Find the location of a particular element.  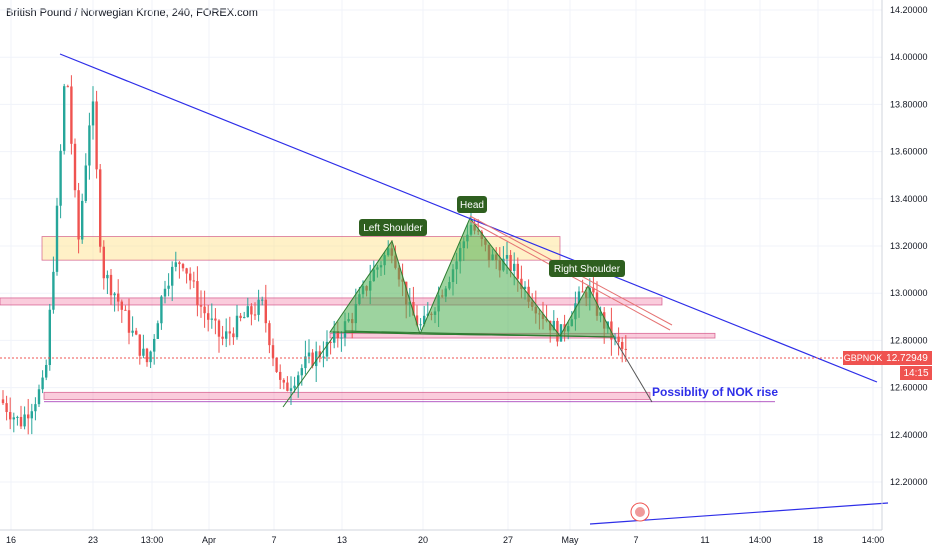

last-price-symbol: GBPNOK is located at coordinates (863, 358).